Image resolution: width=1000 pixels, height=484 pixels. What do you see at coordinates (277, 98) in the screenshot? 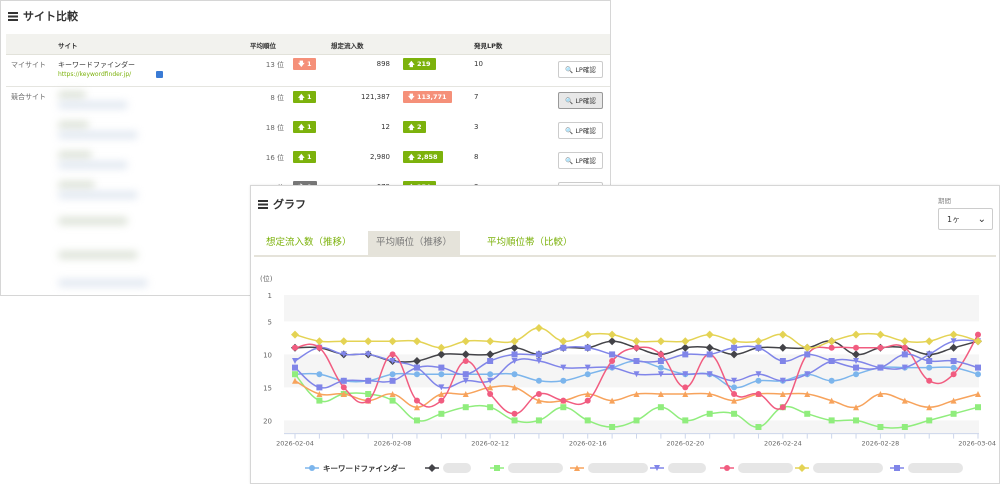
I see `avg-rank: 8 位` at bounding box center [277, 98].